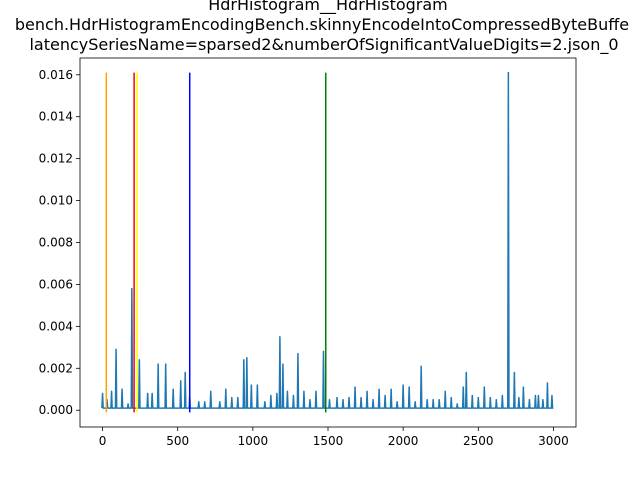 The height and width of the screenshot is (480, 640). What do you see at coordinates (328, 441) in the screenshot?
I see `x-tick-label: 1500` at bounding box center [328, 441].